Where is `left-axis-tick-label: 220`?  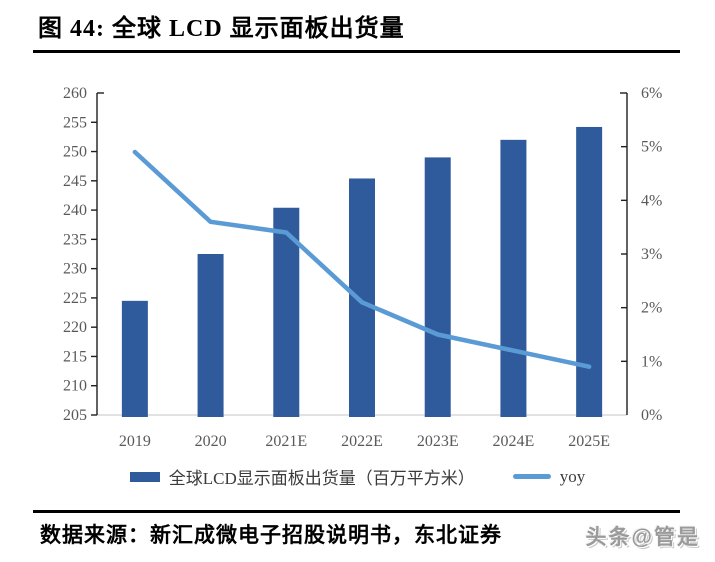
left-axis-tick-label: 220 is located at coordinates (75, 327).